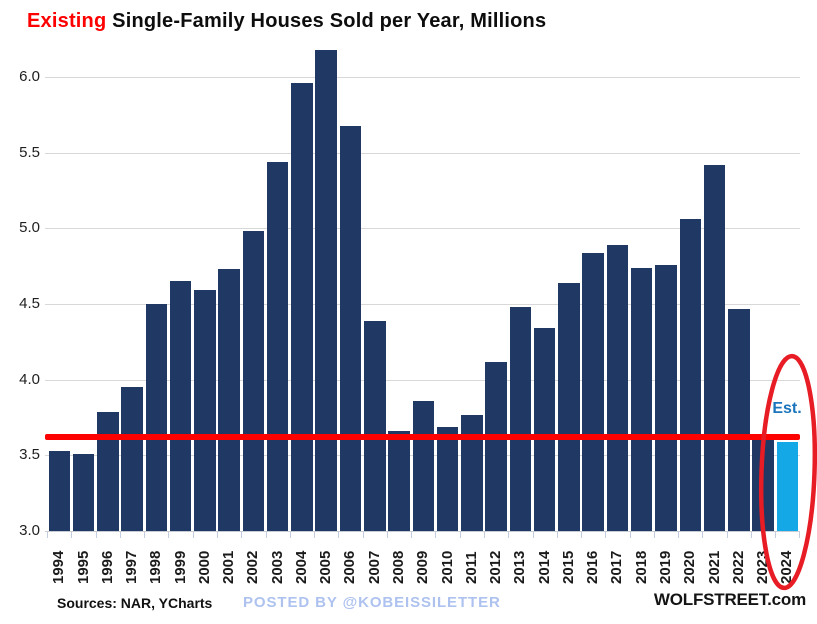 This screenshot has height=624, width=817. I want to click on bar-1997, so click(132, 459).